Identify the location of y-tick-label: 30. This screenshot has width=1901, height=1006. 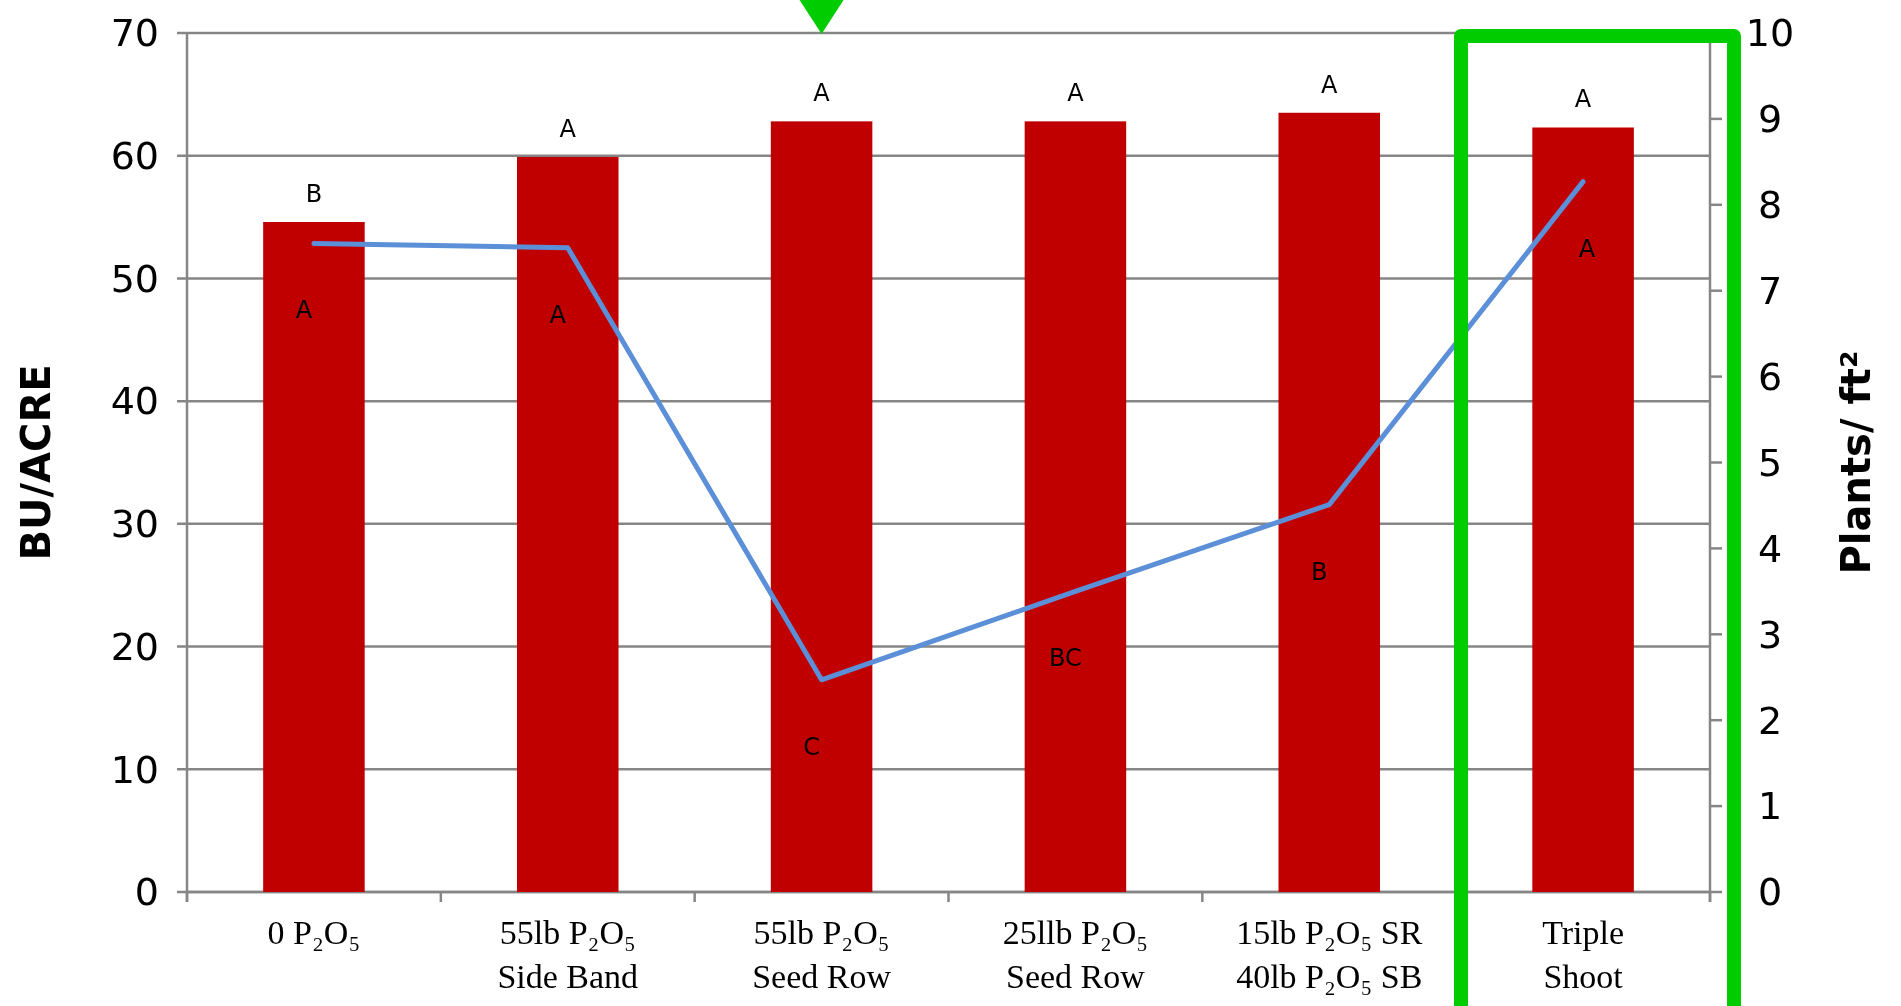
(134, 524).